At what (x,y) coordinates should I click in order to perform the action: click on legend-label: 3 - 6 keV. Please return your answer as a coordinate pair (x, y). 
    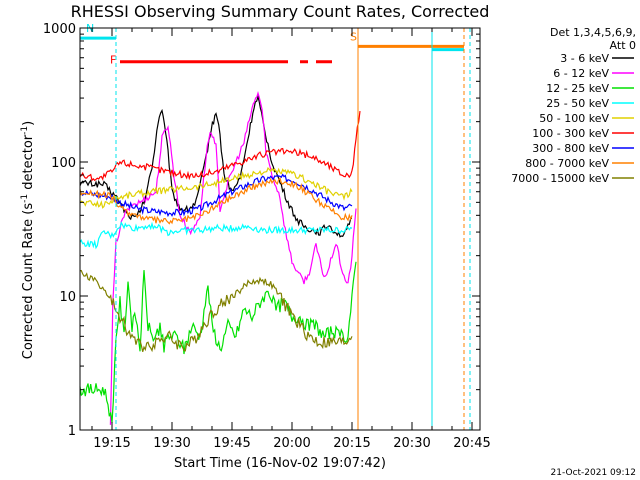
    Looking at the image, I should click on (584, 58).